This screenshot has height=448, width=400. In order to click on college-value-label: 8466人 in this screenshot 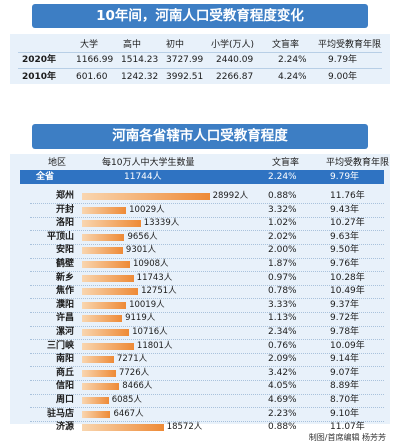, I will do `click(137, 386)`.